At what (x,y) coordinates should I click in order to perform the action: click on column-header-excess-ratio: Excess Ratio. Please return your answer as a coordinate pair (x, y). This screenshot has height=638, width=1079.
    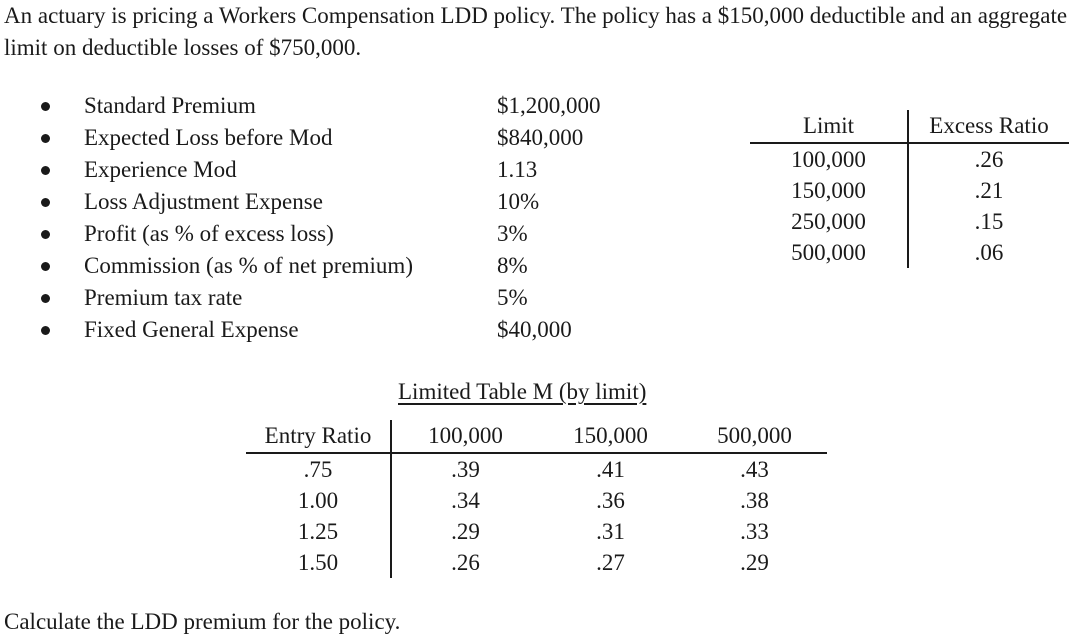
    Looking at the image, I should click on (988, 127).